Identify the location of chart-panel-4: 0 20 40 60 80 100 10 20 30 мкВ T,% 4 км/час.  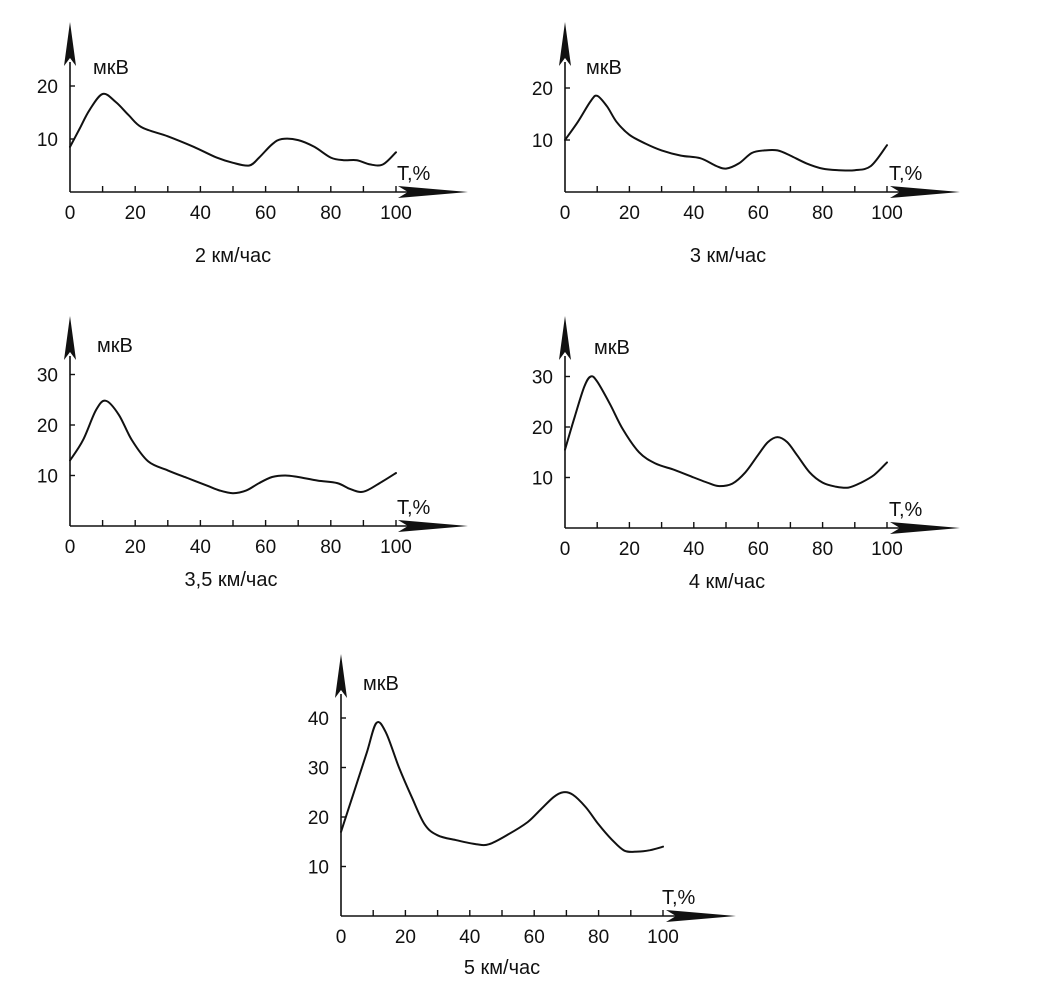
(746, 454).